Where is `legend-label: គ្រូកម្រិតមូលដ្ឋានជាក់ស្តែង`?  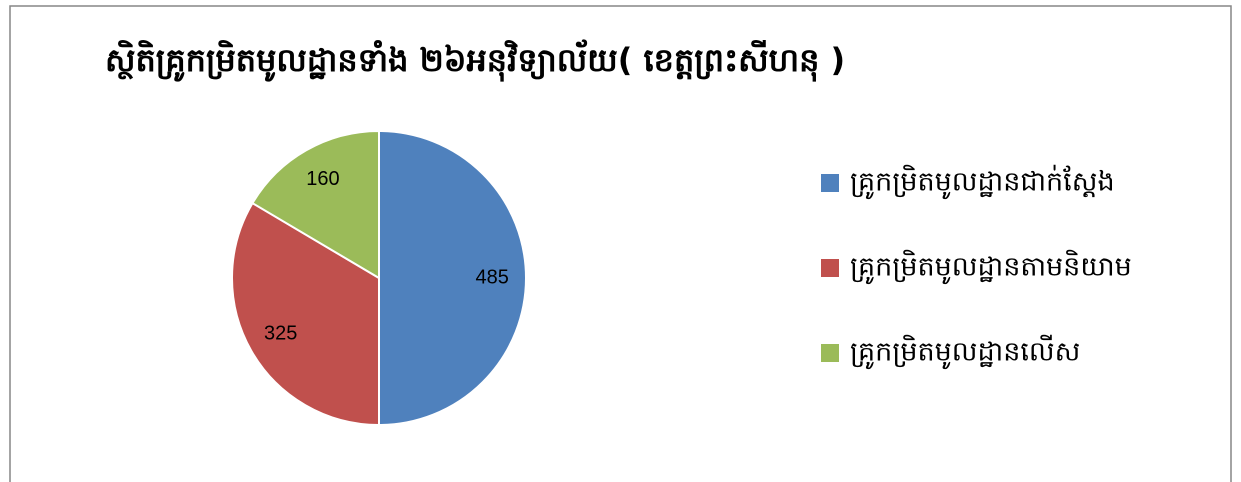 legend-label: គ្រូកម្រិតមូលដ្ឋានជាក់ស្តែង is located at coordinates (982, 182).